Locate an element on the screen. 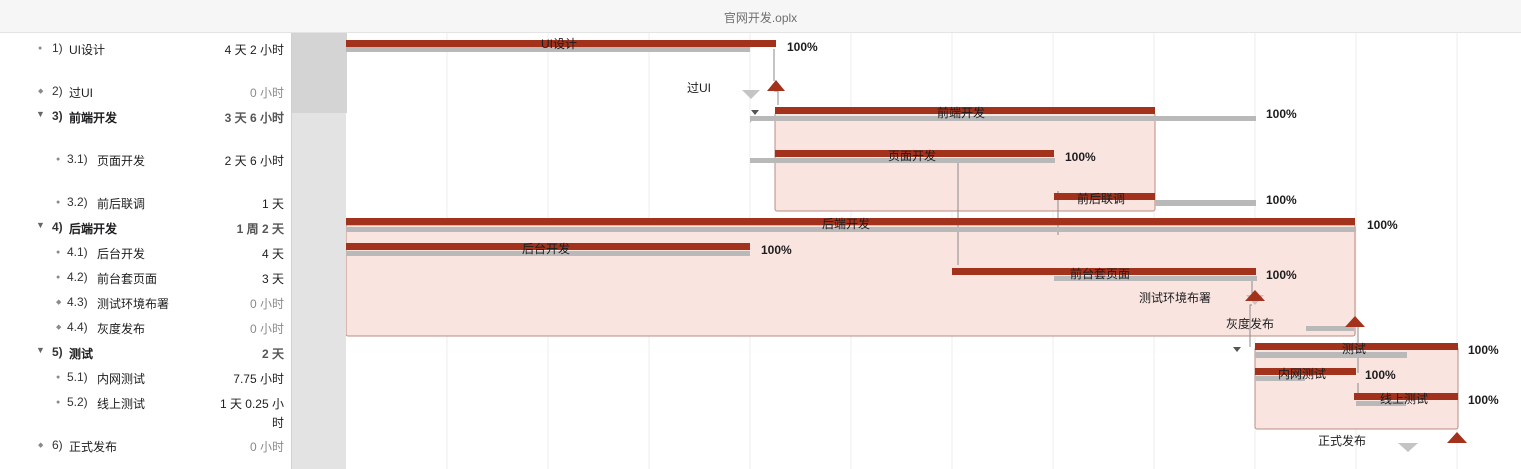 The width and height of the screenshot is (1521, 469). task-row: ● 4.1) 后台开发 4 天 is located at coordinates (145, 252).